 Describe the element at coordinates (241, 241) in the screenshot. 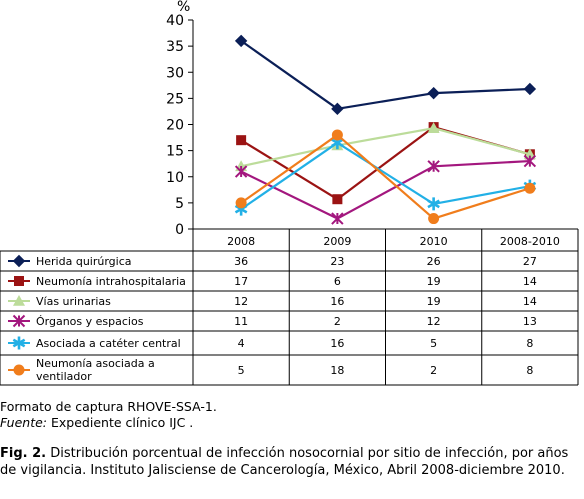

I see `x-category-label: 2008` at that location.